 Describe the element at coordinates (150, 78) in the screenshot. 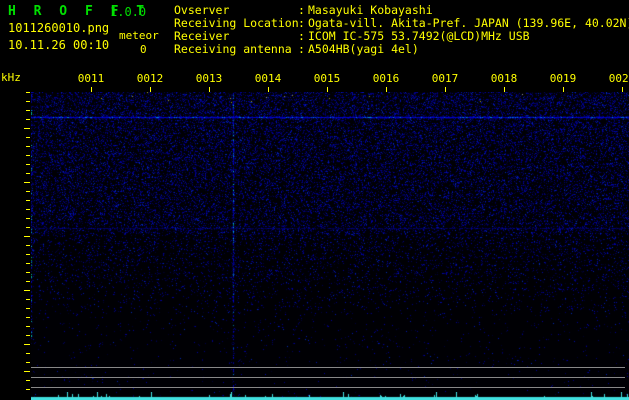

I see `time-tick-label: 0012` at that location.